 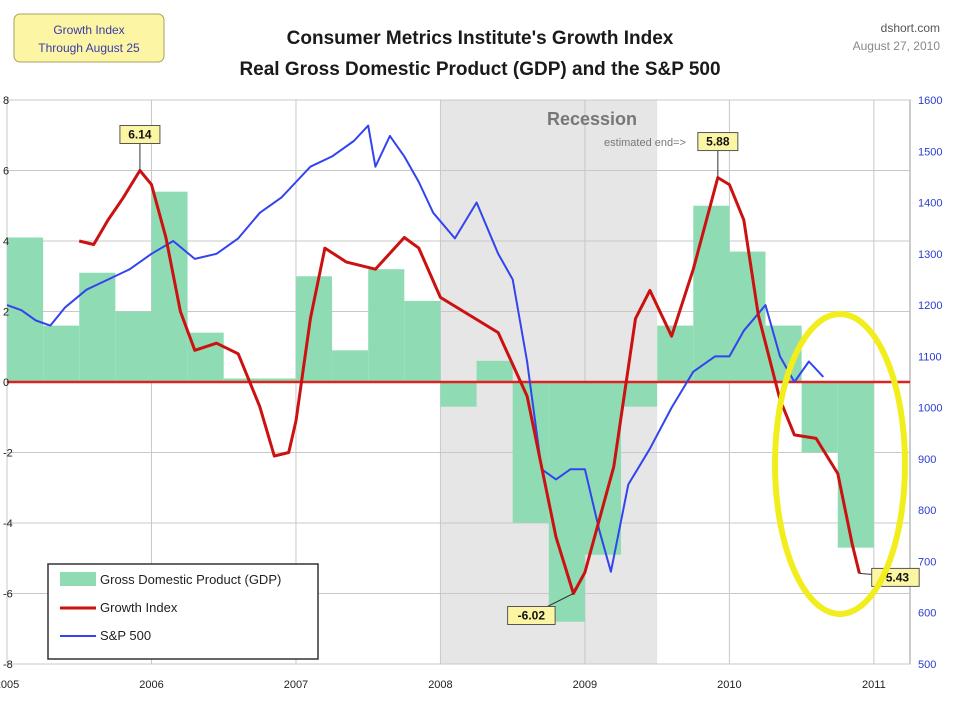 I want to click on x-tick-2008: 2008, so click(x=440, y=685).